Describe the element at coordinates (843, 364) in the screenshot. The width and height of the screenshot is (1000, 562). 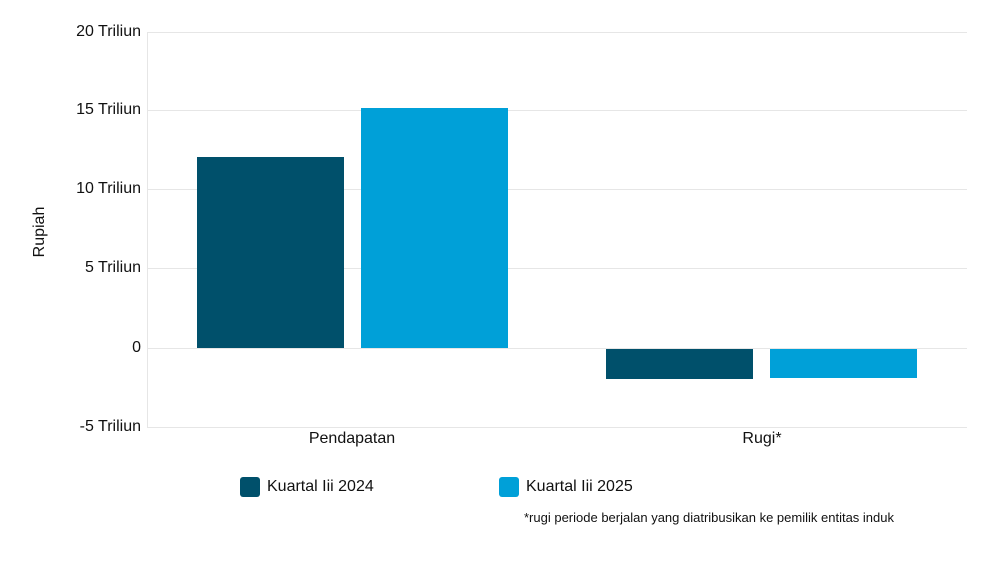
I see `bar-rugi-2025` at that location.